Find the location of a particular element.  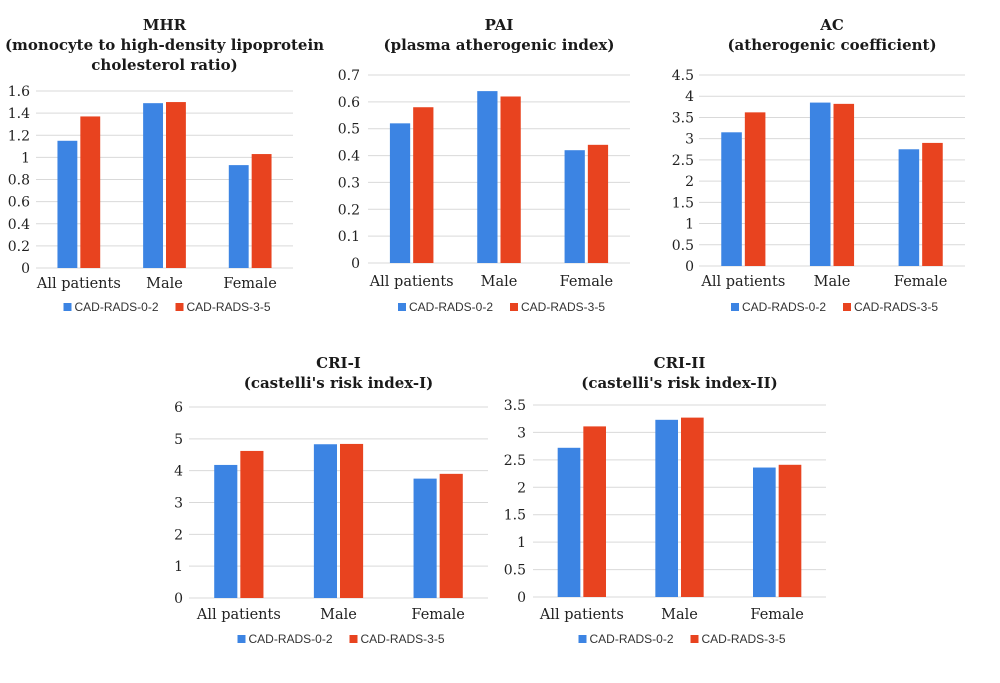

chart-title: (castelli's risk index-I) is located at coordinates (339, 383).